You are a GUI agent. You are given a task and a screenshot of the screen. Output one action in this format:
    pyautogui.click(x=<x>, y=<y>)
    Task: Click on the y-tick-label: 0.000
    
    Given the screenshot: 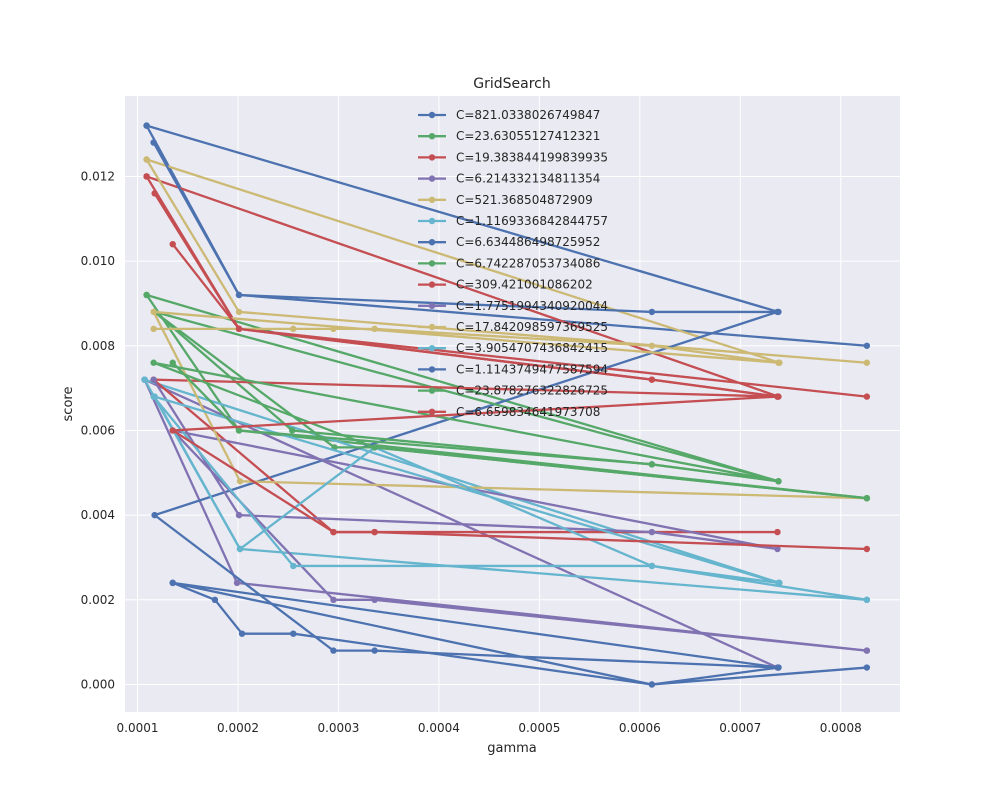 What is the action you would take?
    pyautogui.click(x=98, y=684)
    